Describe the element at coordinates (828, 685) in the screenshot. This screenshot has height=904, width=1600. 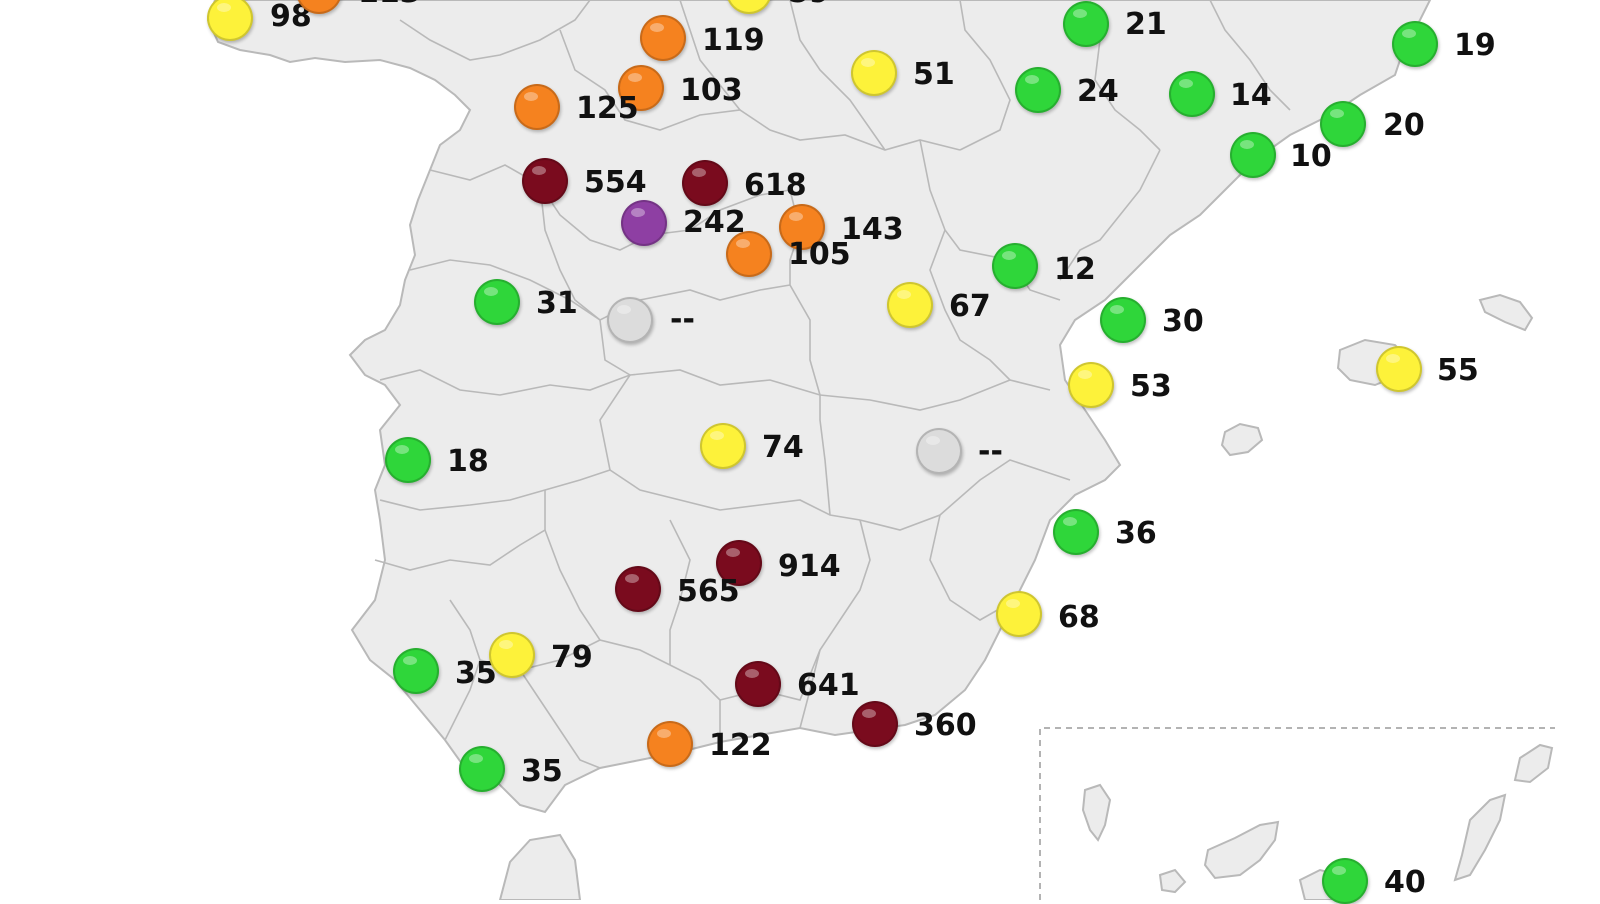
I see `marker-label: 641` at that location.